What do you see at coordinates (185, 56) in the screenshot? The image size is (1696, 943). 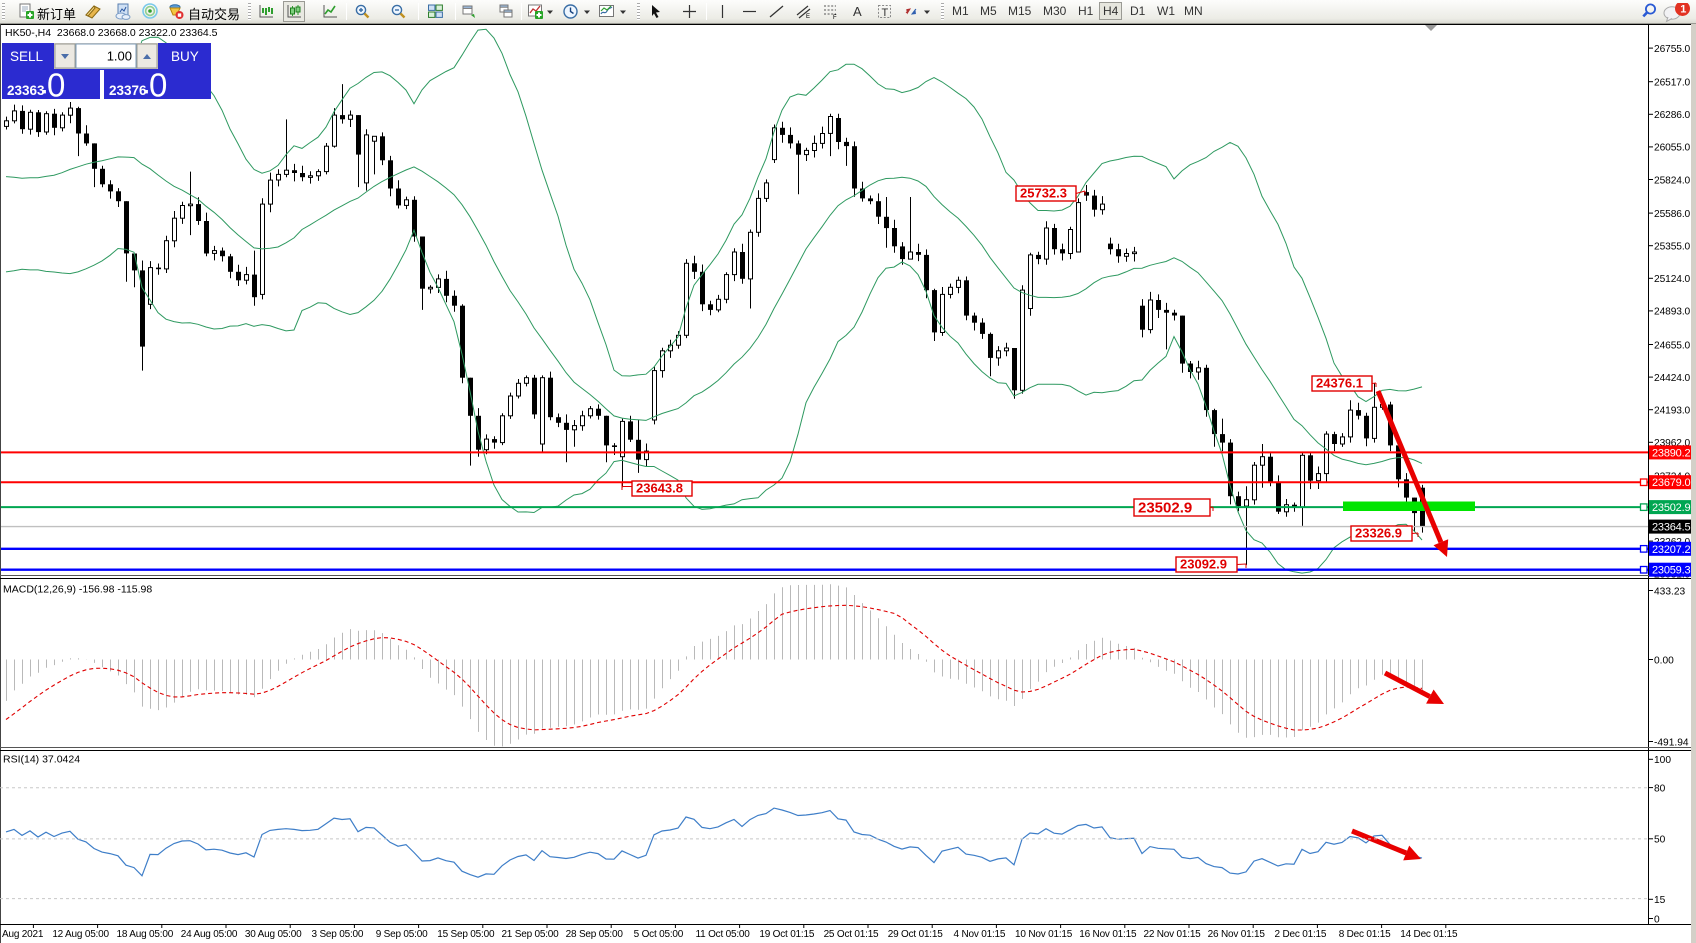 I see `svg-text: BUY` at bounding box center [185, 56].